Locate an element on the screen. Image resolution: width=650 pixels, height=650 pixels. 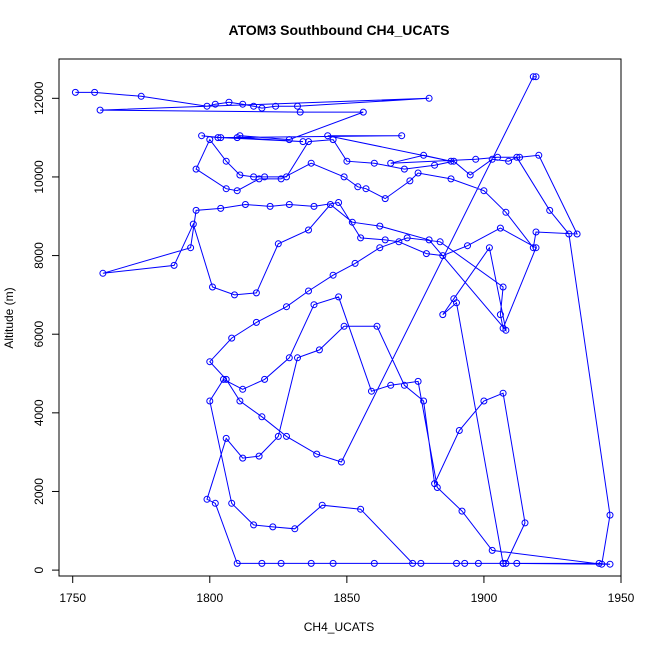
x-tick-label: 1800 is located at coordinates (209, 598).